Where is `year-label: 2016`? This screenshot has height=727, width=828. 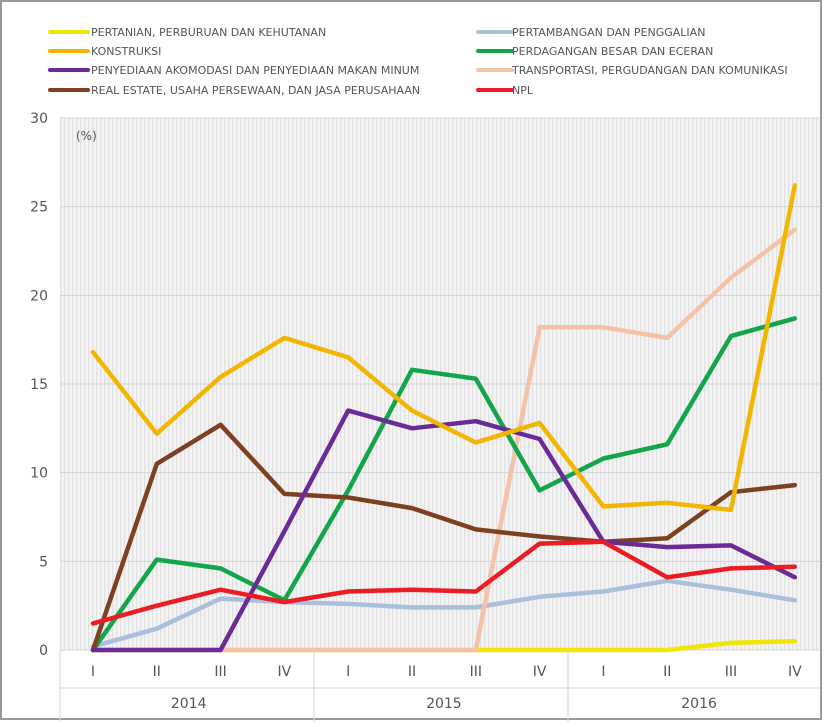
year-label: 2016 is located at coordinates (699, 704).